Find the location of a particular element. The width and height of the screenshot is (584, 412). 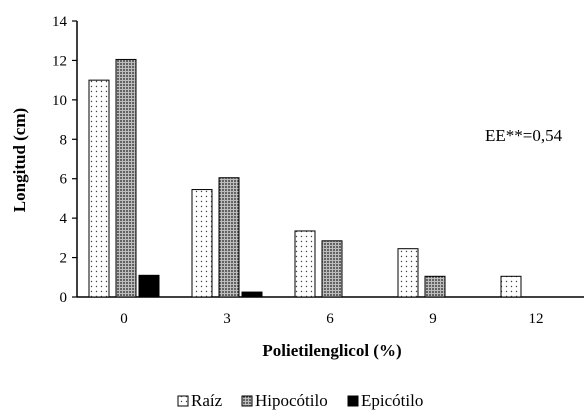

y-tick-label: 8 is located at coordinates (64, 140).